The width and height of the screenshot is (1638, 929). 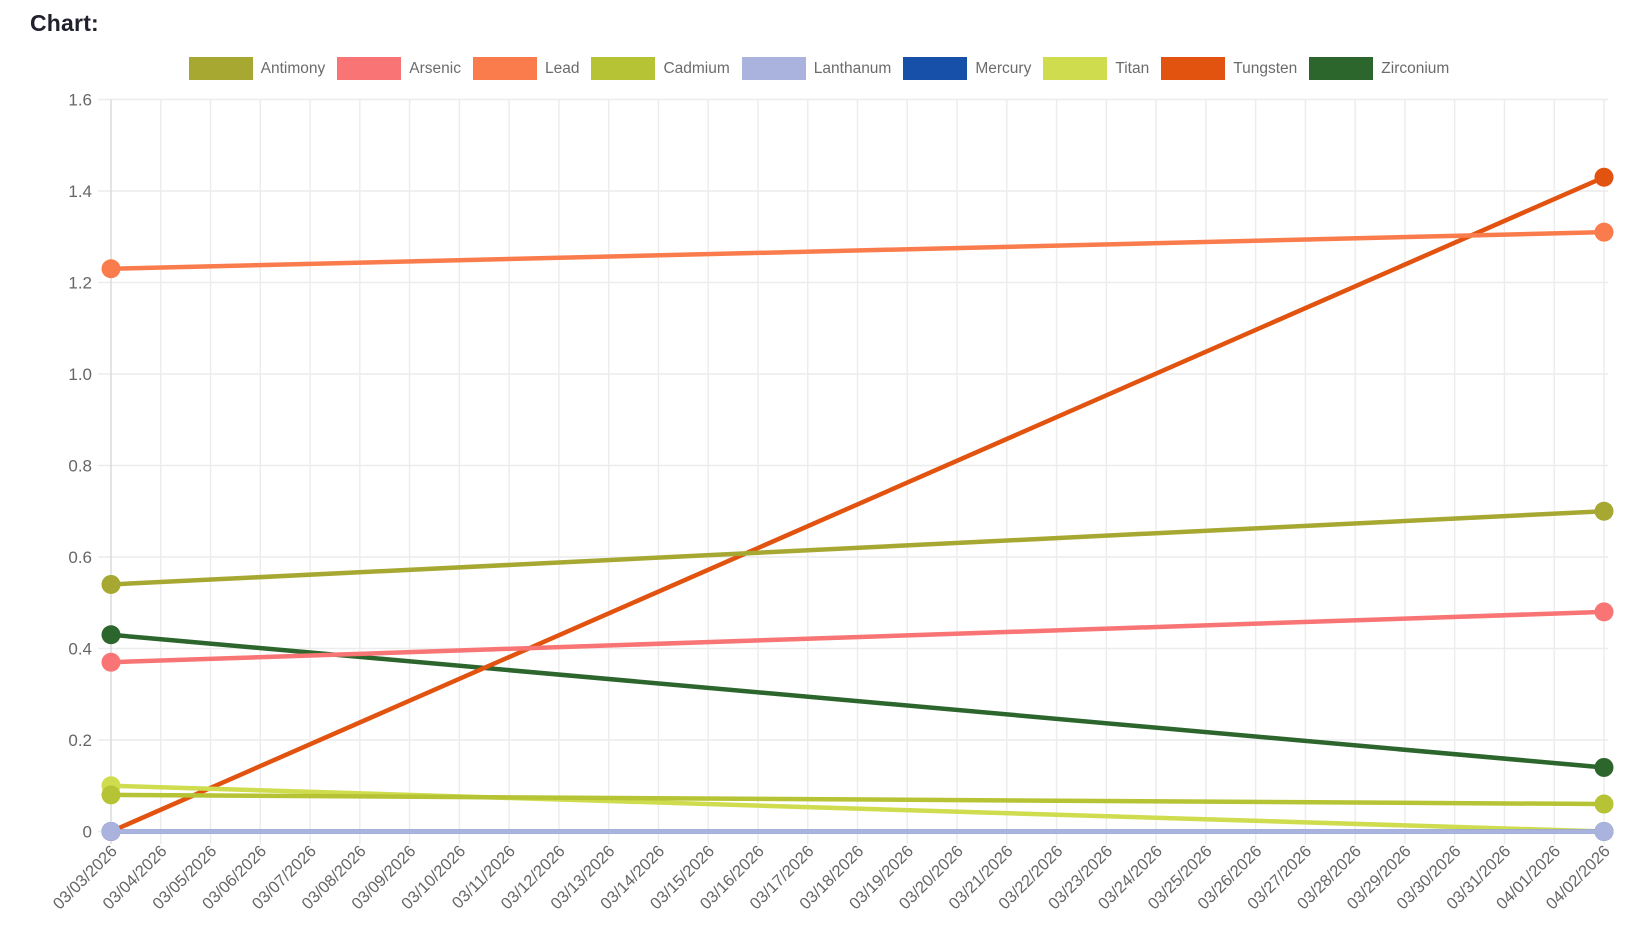 I want to click on series-line-cadmium, so click(x=857, y=799).